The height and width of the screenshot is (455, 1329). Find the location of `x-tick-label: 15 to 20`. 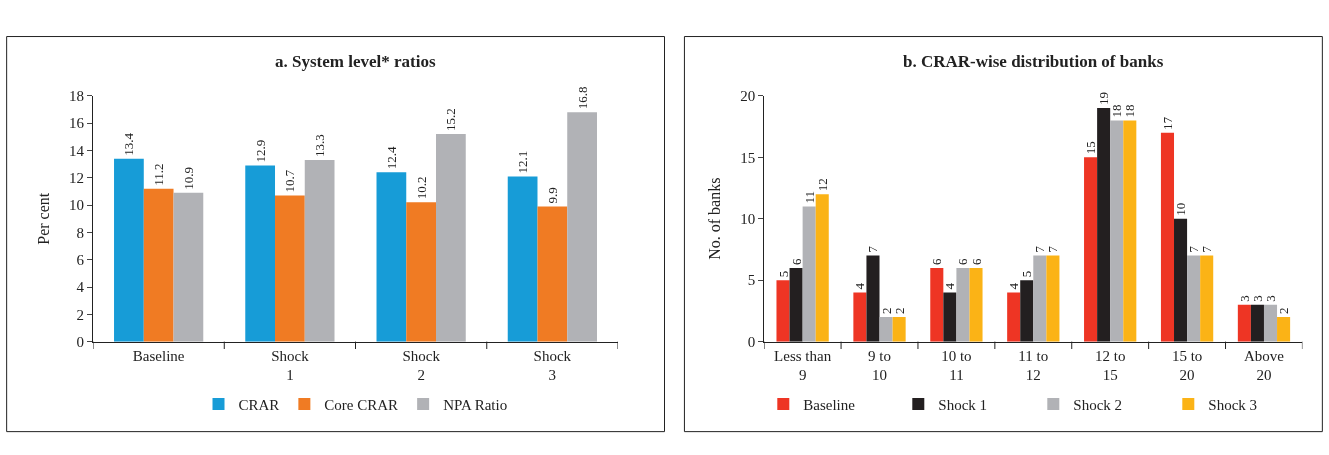

x-tick-label: 15 to 20 is located at coordinates (1187, 365).